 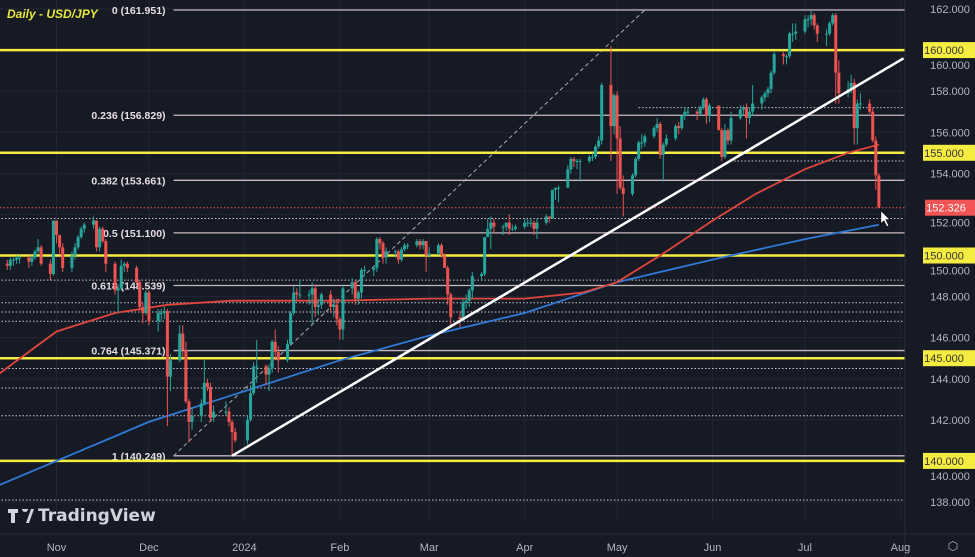 What do you see at coordinates (953, 546) in the screenshot?
I see `settings-gear-icon: ⬡` at bounding box center [953, 546].